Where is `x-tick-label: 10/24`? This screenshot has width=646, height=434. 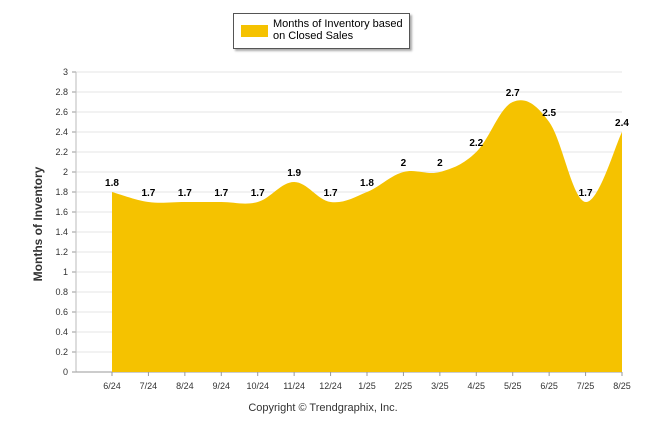
x-tick-label: 10/24 is located at coordinates (257, 386).